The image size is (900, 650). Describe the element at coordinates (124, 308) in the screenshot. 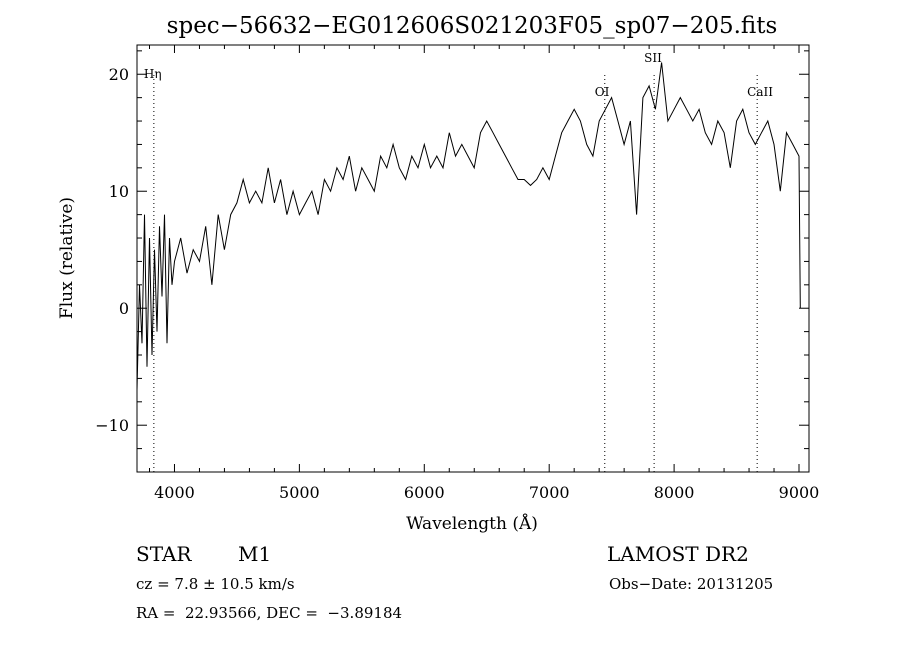

I see `y-tick-label: 0` at that location.